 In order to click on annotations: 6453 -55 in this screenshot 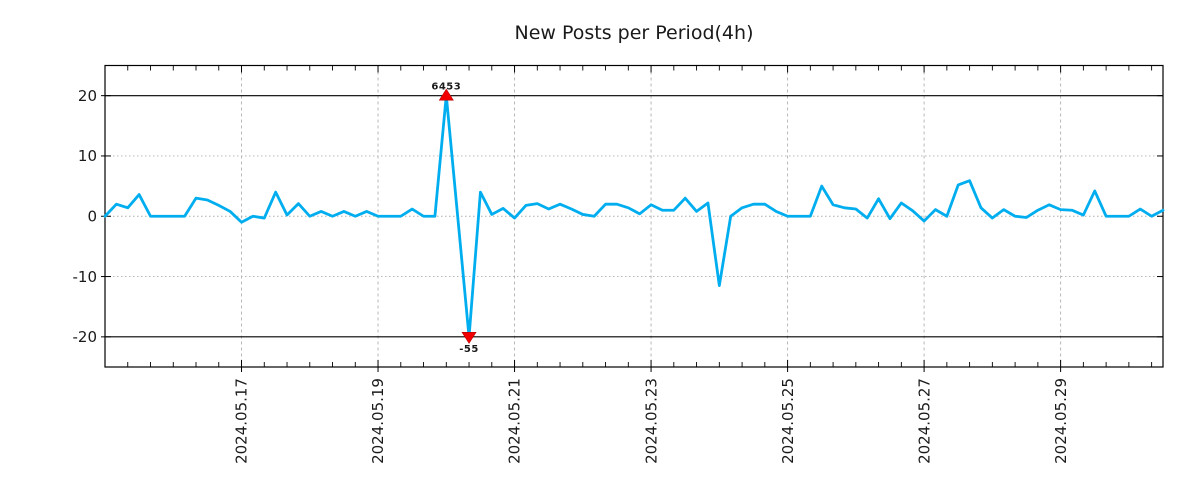, I will do `click(454, 218)`.